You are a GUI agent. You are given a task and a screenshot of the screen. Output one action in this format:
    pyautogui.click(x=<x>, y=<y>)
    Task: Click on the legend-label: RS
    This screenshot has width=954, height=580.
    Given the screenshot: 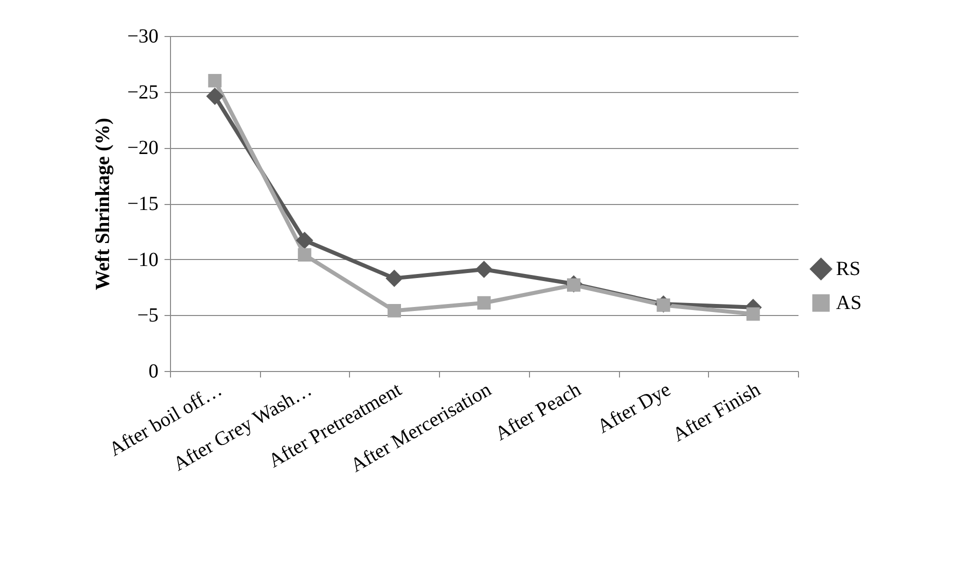 What is the action you would take?
    pyautogui.click(x=848, y=269)
    